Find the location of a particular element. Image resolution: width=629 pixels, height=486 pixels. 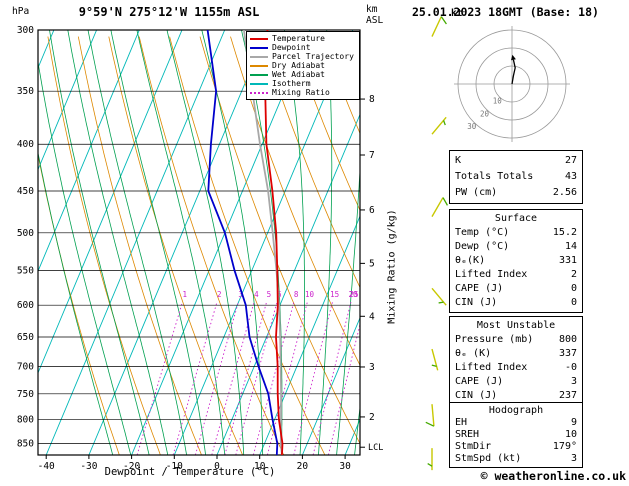

legend-item-parcel-trajectory: Parcel Trajectory is located at coordinates (303, 56).